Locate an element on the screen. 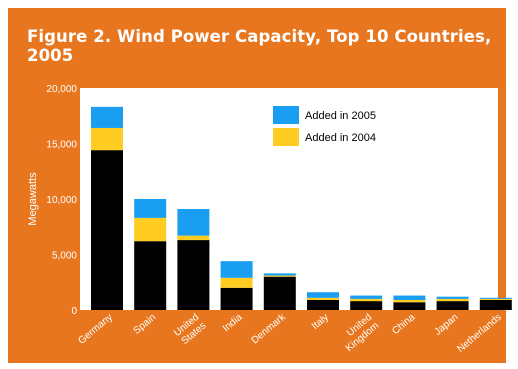  category-label: Spain is located at coordinates (144, 324).